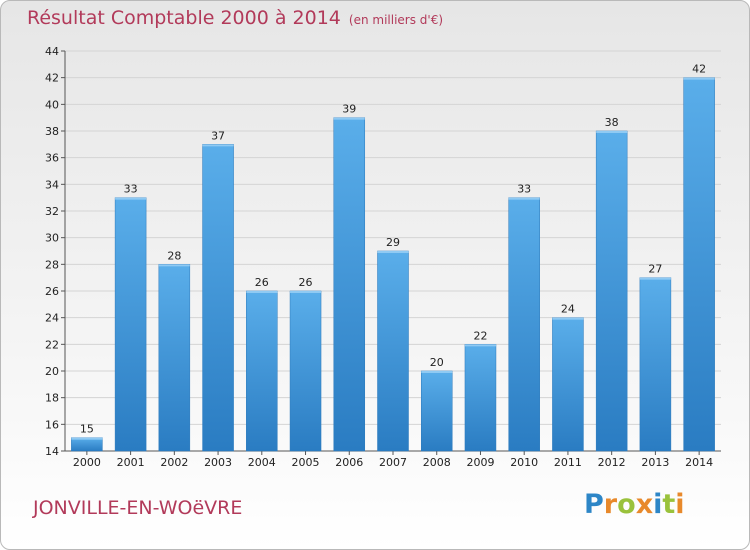  Describe the element at coordinates (52, 51) in the screenshot. I see `y-tick-label: 44` at that location.